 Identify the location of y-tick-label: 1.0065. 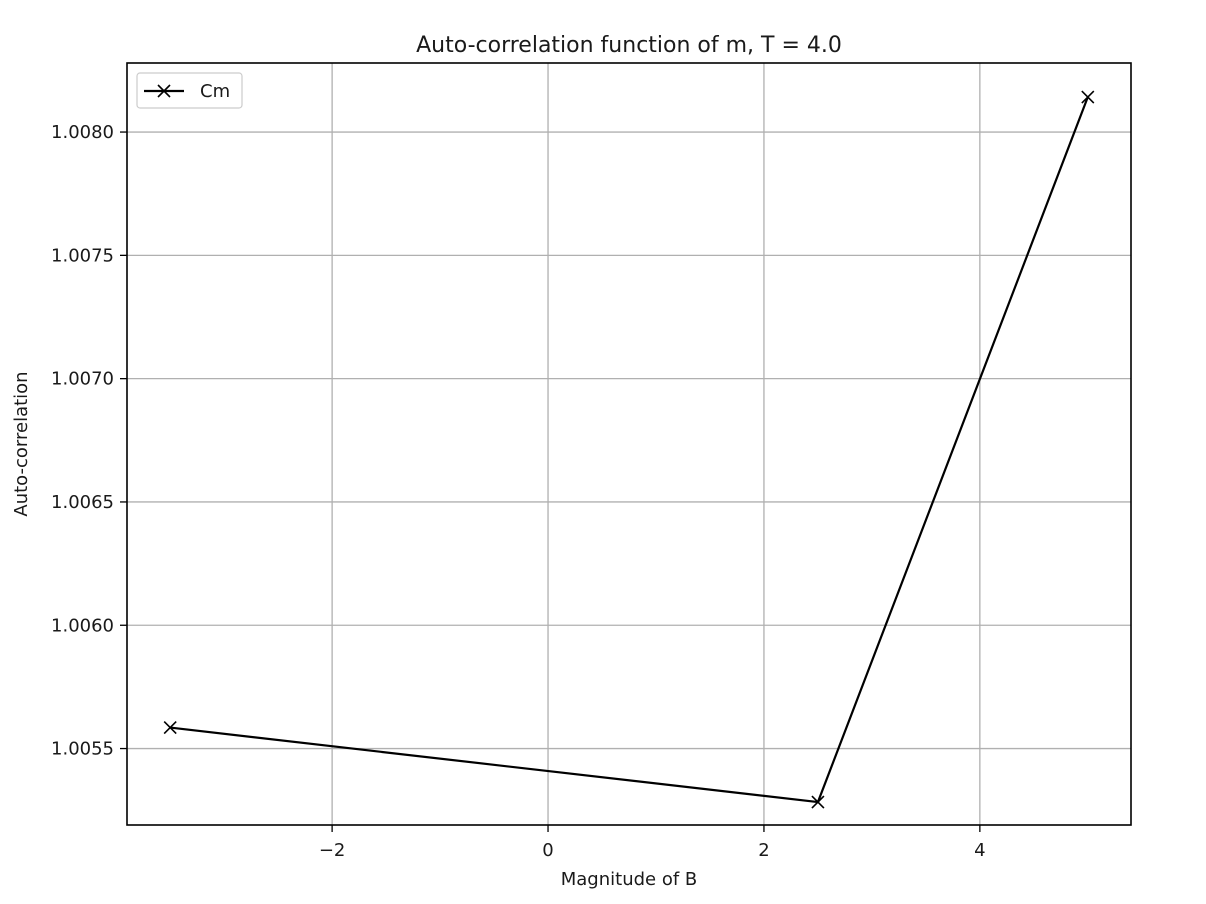
(82, 502).